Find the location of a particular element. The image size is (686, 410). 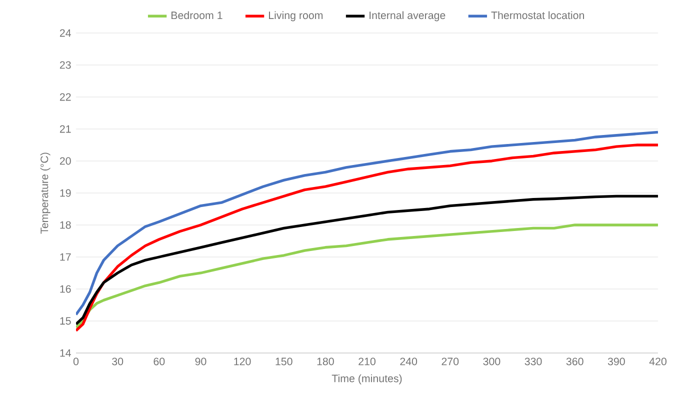

legend-label: Living room is located at coordinates (296, 16).